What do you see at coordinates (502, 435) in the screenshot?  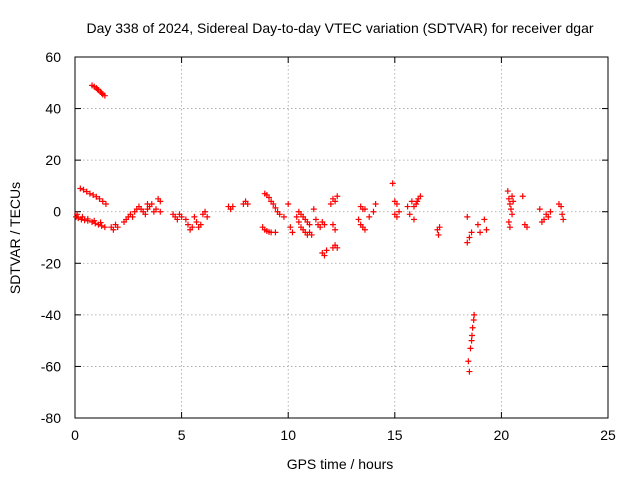 I see `x-tick-label: 20` at bounding box center [502, 435].